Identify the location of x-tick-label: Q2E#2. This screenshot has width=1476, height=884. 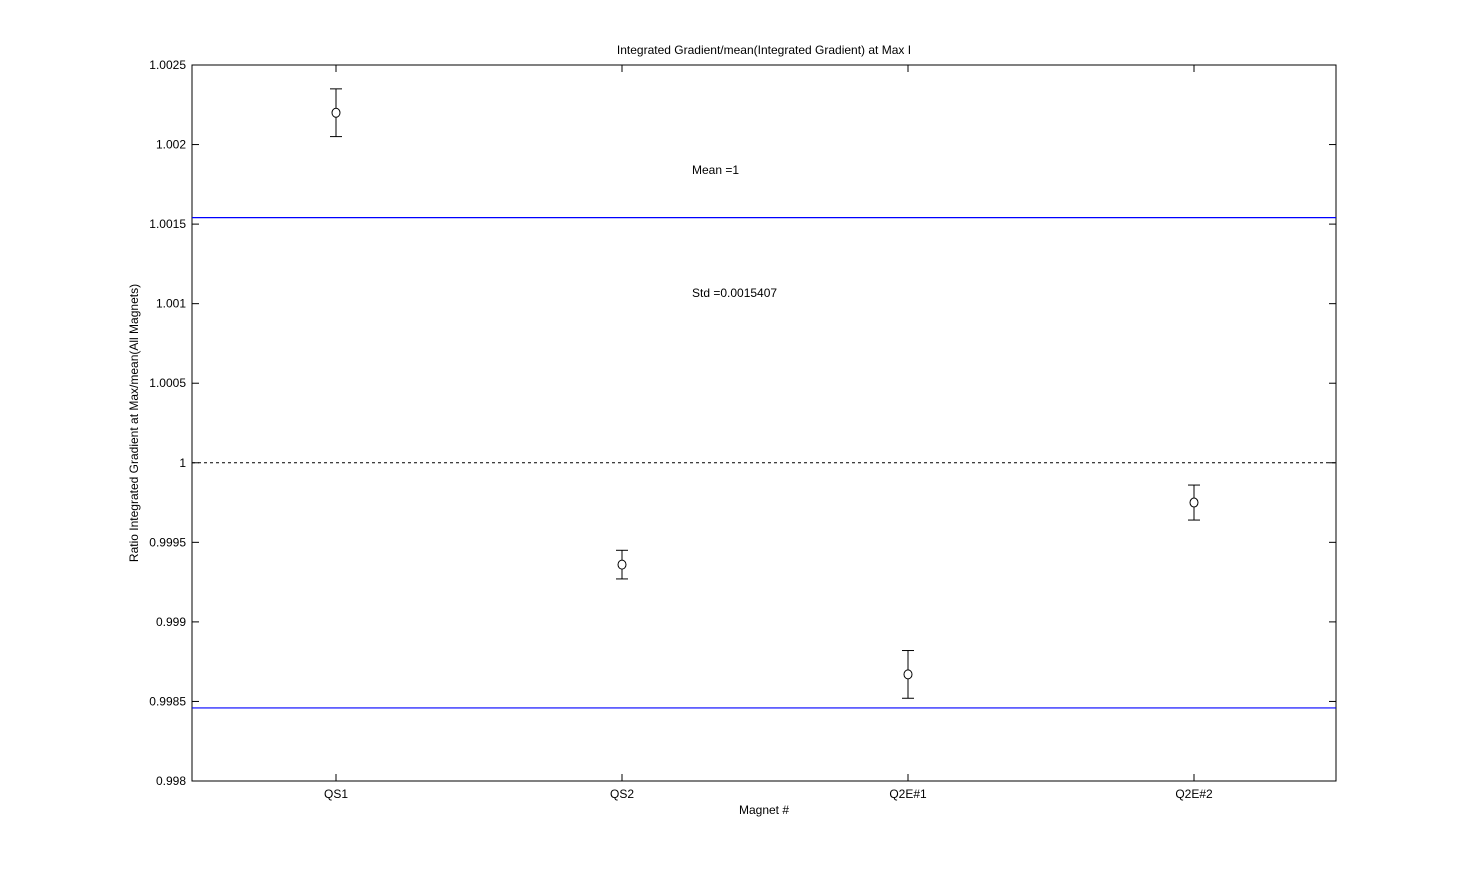
(1194, 794).